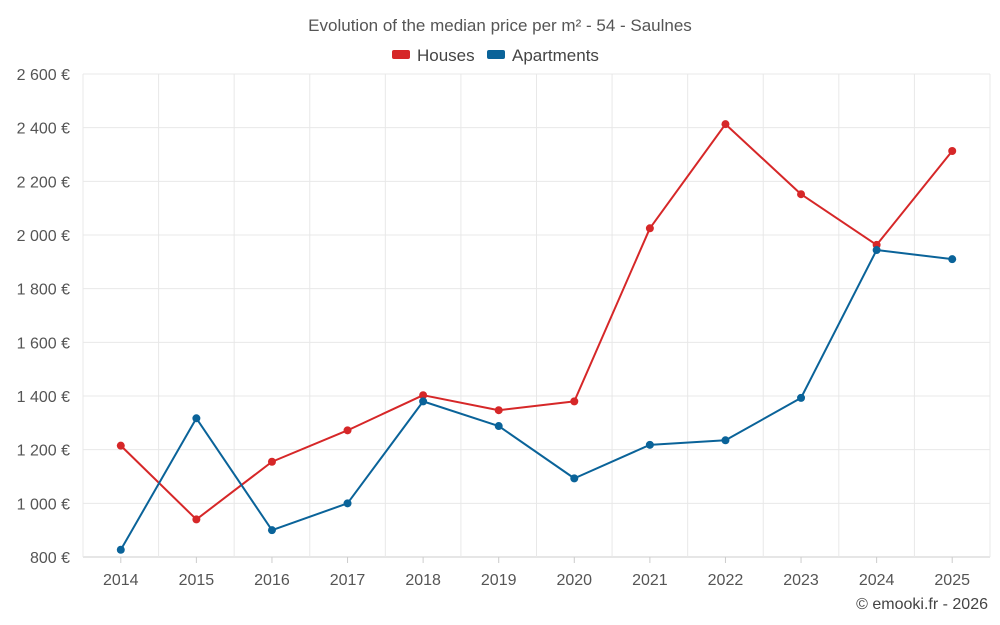  Describe the element at coordinates (43, 343) in the screenshot. I see `y-tick-label: 1 600 €` at that location.